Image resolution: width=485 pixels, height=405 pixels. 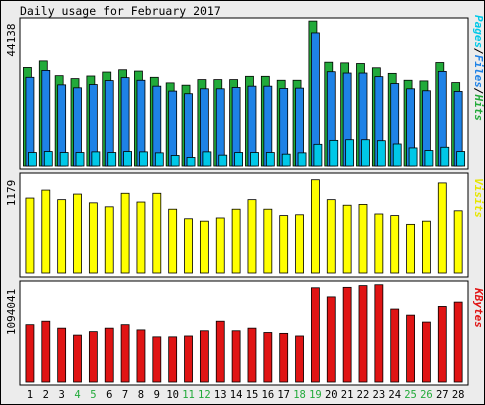 What do you see at coordinates (11, 312) in the screenshot?
I see `kbytes-max-label: 1094041` at bounding box center [11, 312].